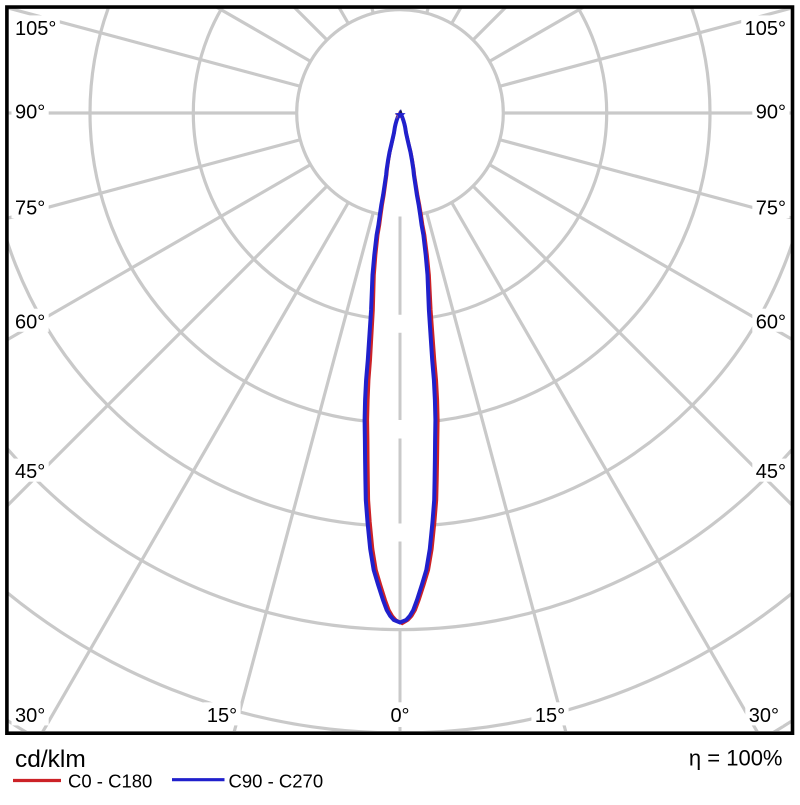 The height and width of the screenshot is (805, 800). I want to click on svg-text: 0°, so click(399, 716).